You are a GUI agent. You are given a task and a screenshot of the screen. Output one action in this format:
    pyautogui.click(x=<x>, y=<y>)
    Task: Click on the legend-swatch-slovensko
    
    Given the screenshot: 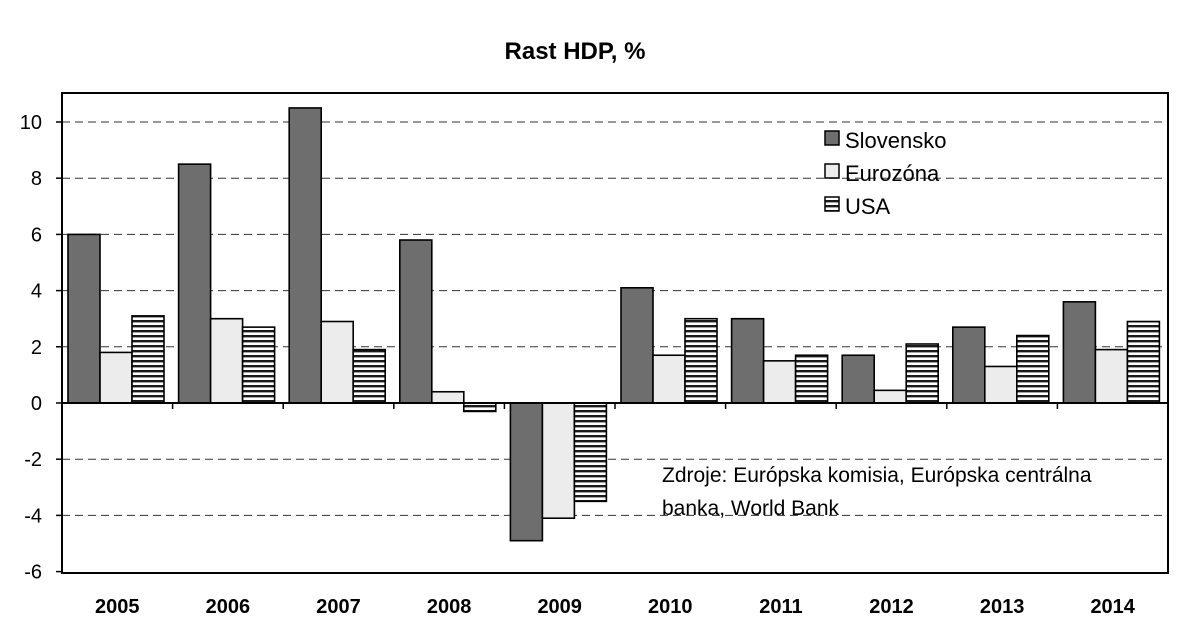 What is the action you would take?
    pyautogui.click(x=832, y=138)
    